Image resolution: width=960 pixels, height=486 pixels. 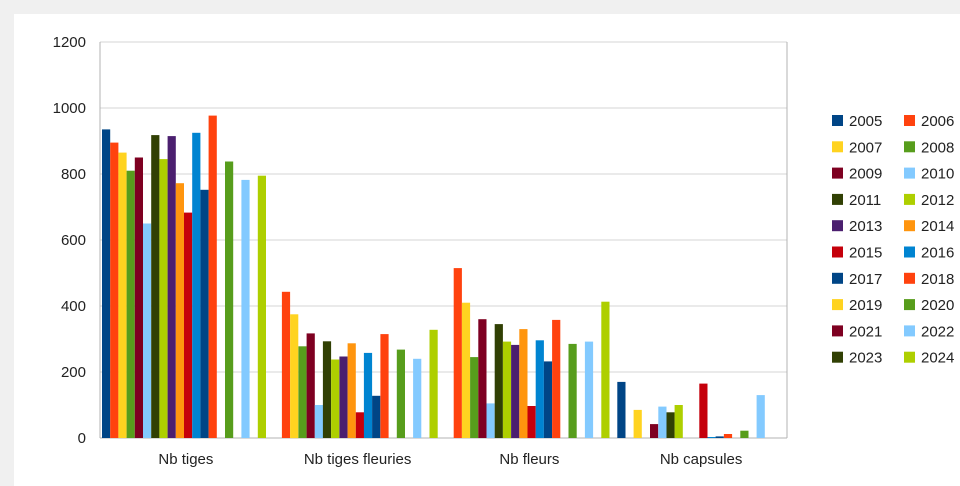 What do you see at coordinates (529, 459) in the screenshot?
I see `x-category-label: Nb fleurs` at bounding box center [529, 459].